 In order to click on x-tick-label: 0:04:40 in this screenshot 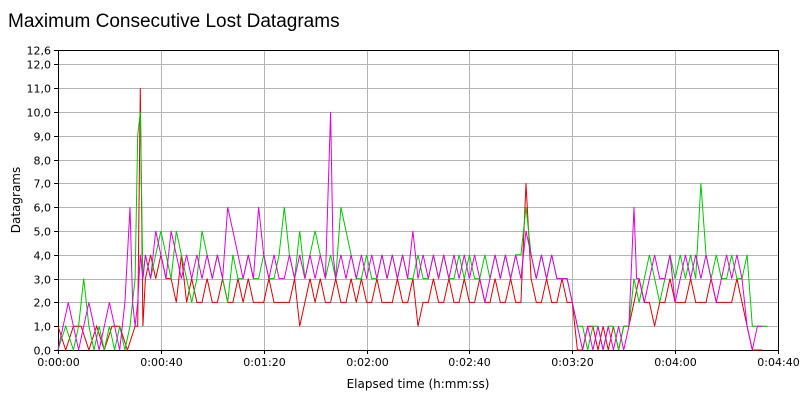, I will do `click(778, 362)`.